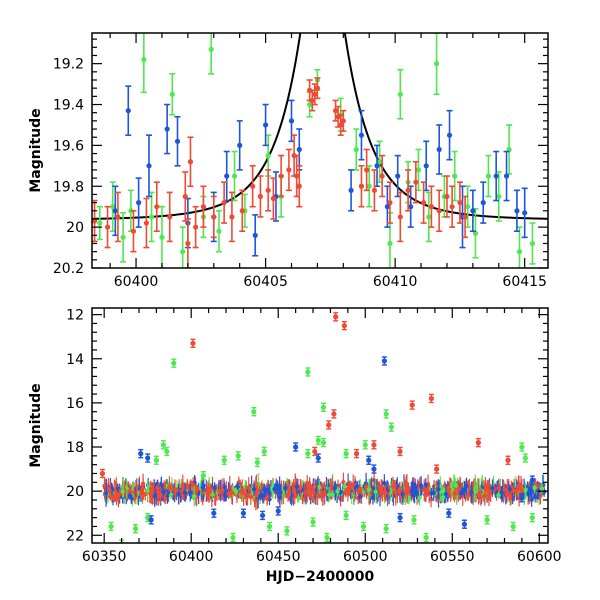 This screenshot has height=600, width=600. What do you see at coordinates (104, 557) in the screenshot?
I see `x-tick-label: 60350` at bounding box center [104, 557].